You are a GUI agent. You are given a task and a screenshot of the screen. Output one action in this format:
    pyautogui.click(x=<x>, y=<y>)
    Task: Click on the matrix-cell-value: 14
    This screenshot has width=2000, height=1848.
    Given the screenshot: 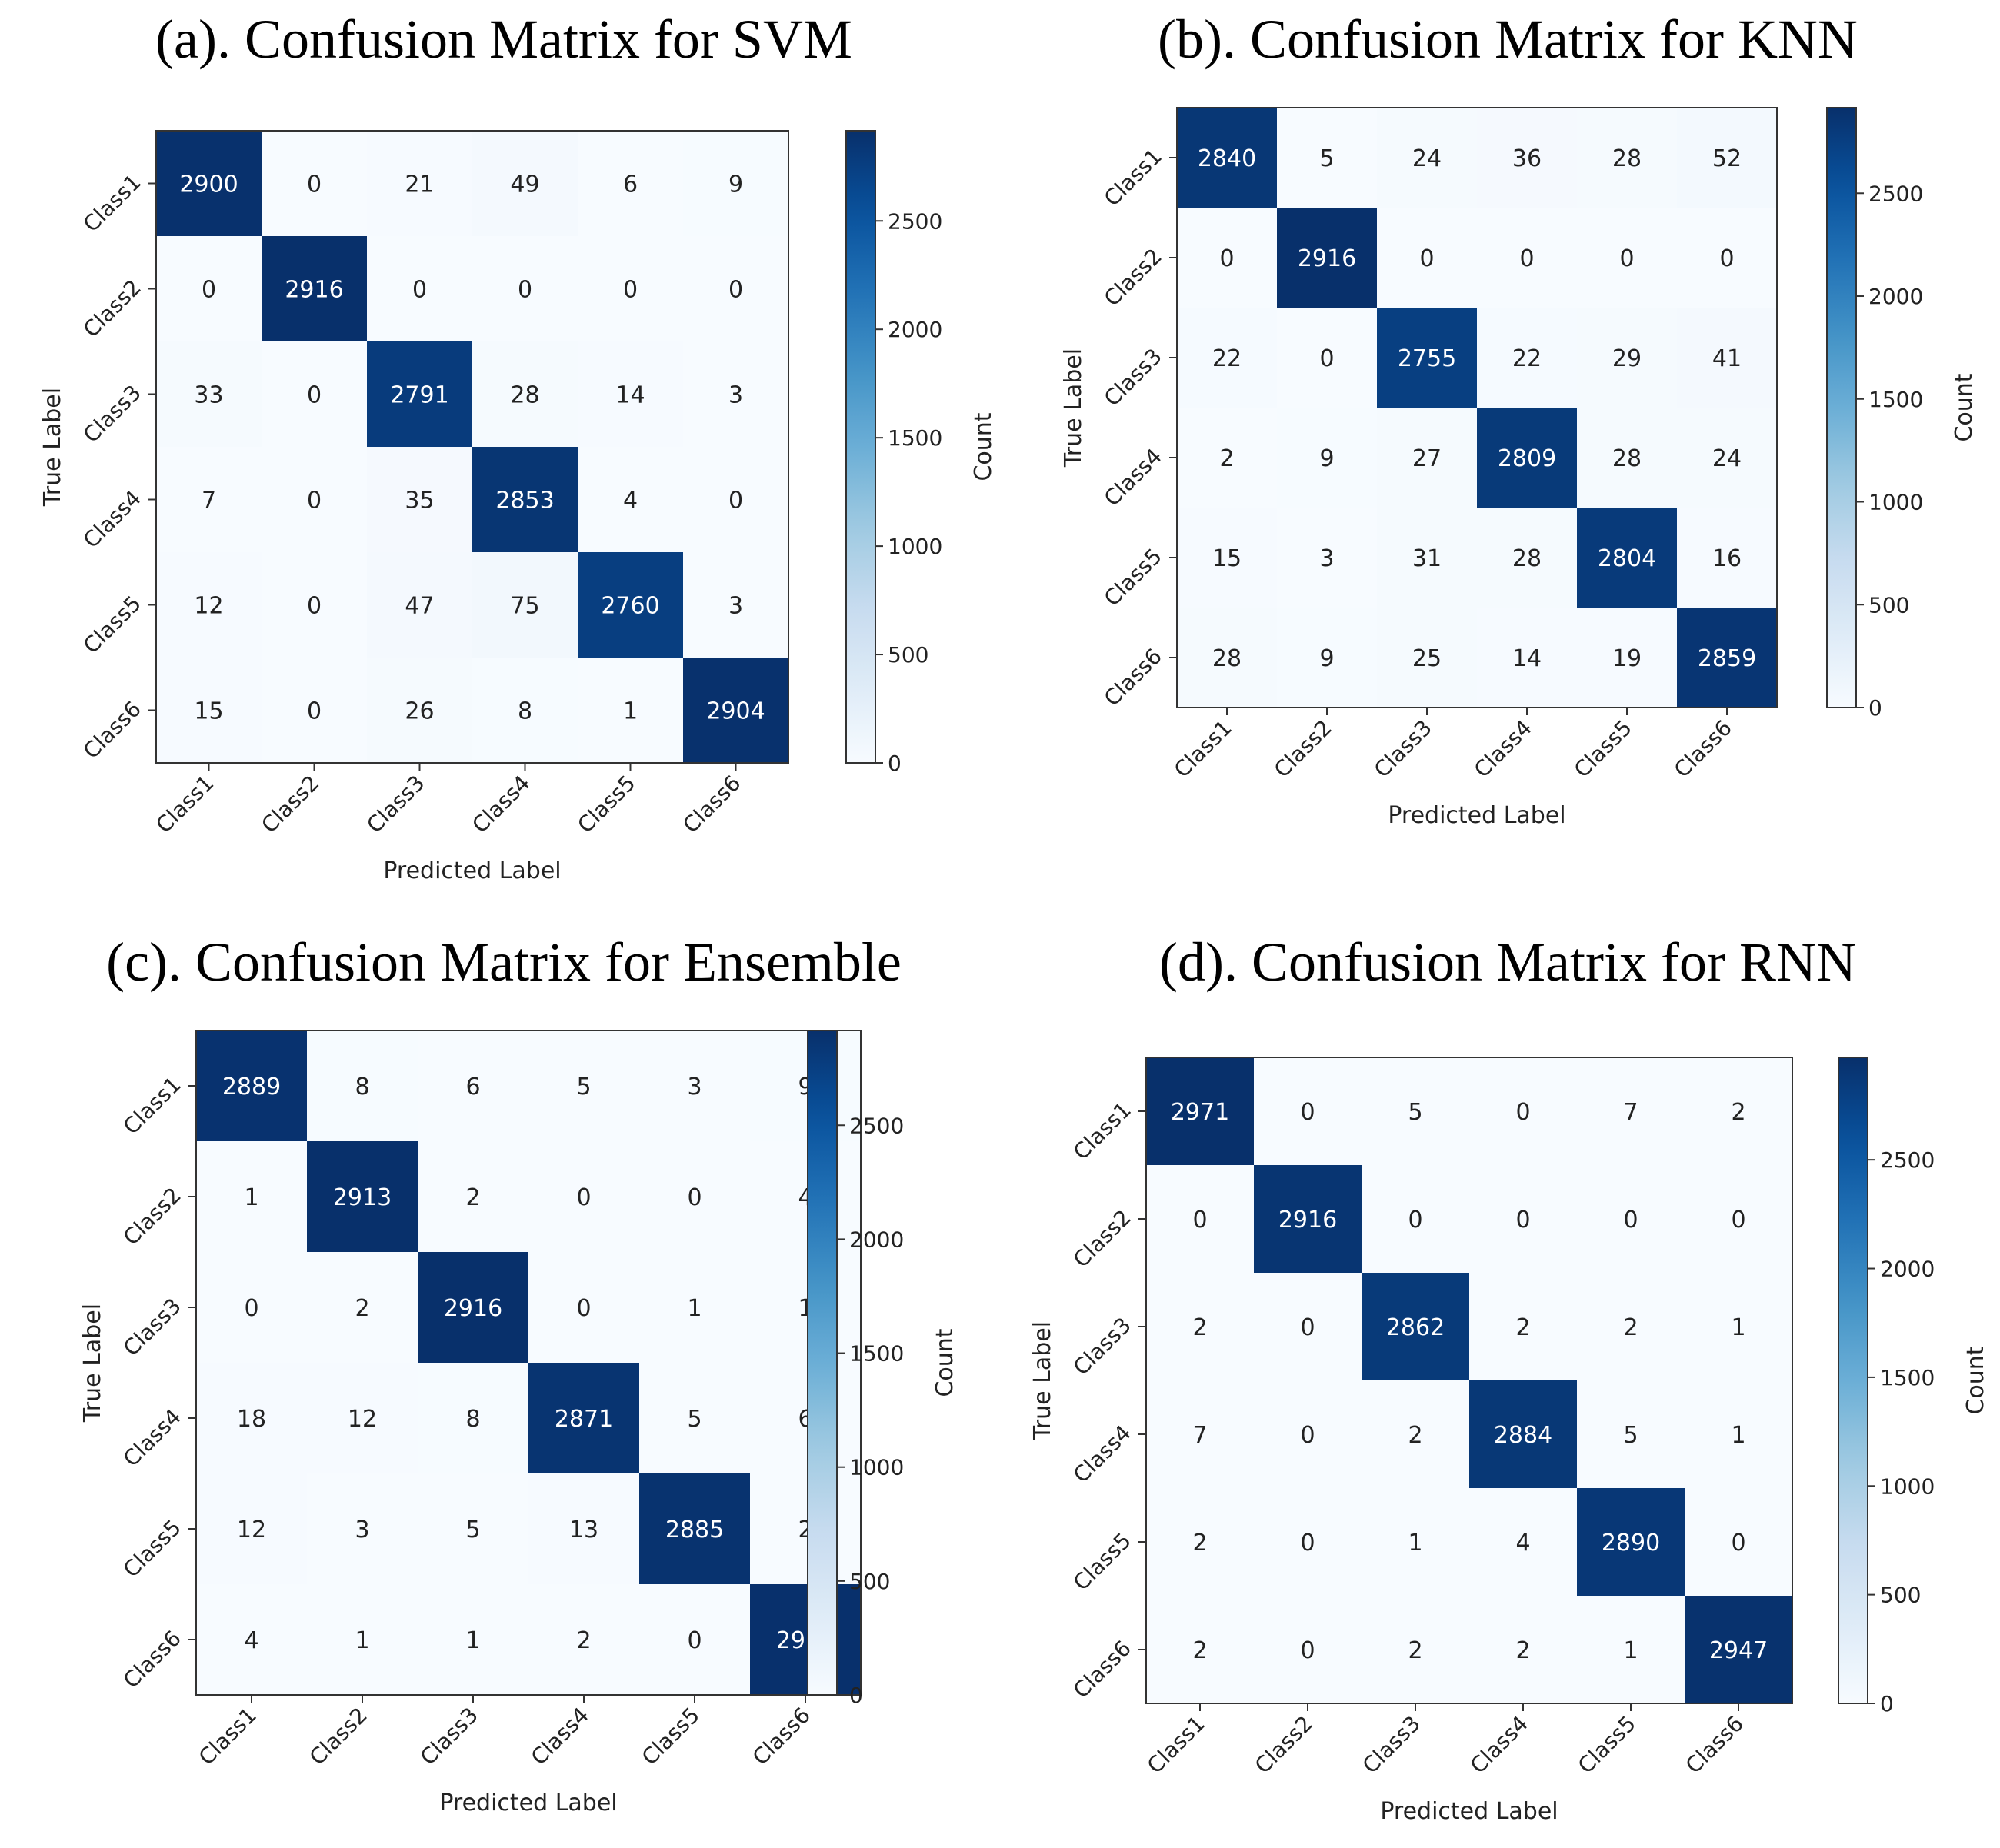 What is the action you would take?
    pyautogui.click(x=1527, y=658)
    